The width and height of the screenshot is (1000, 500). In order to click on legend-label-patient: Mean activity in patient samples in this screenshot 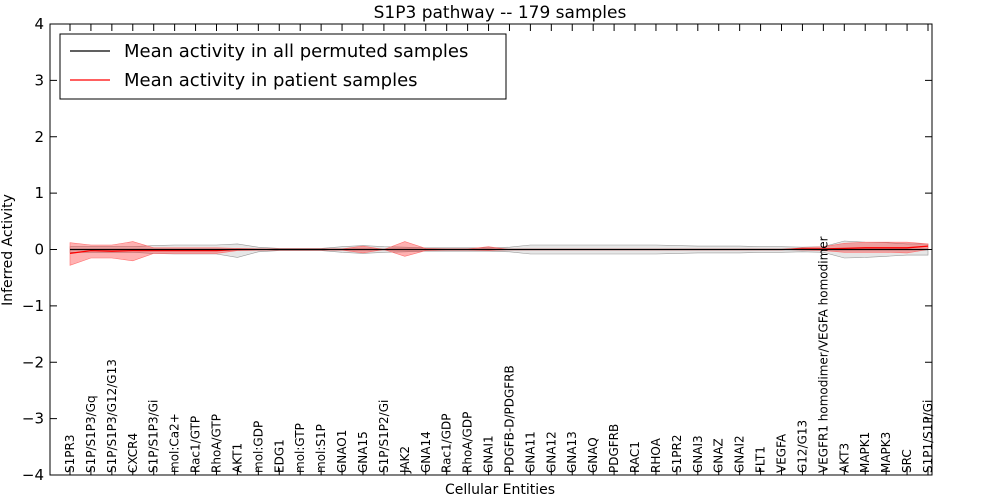, I will do `click(271, 80)`.